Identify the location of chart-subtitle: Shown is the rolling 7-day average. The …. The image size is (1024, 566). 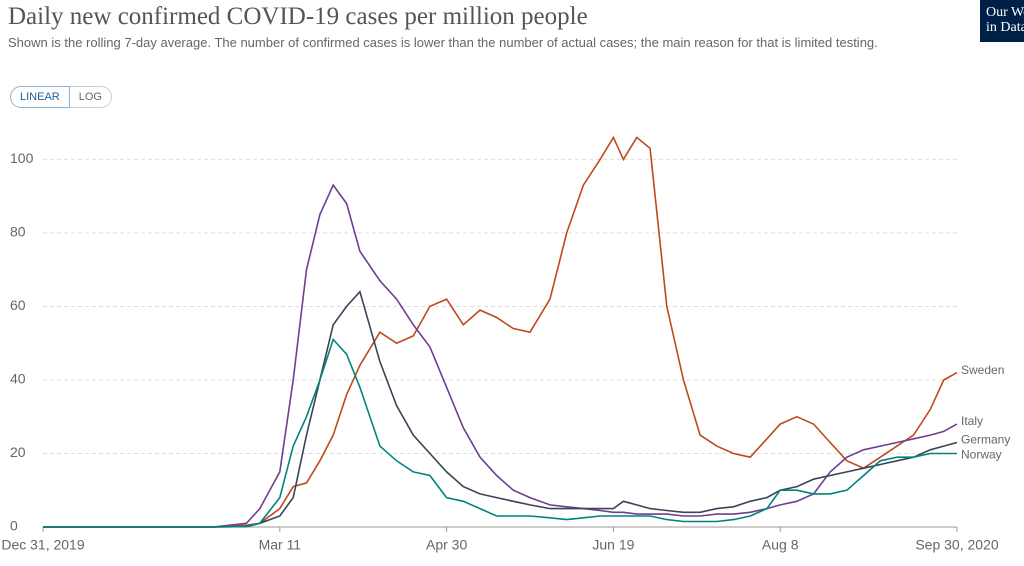
(443, 42).